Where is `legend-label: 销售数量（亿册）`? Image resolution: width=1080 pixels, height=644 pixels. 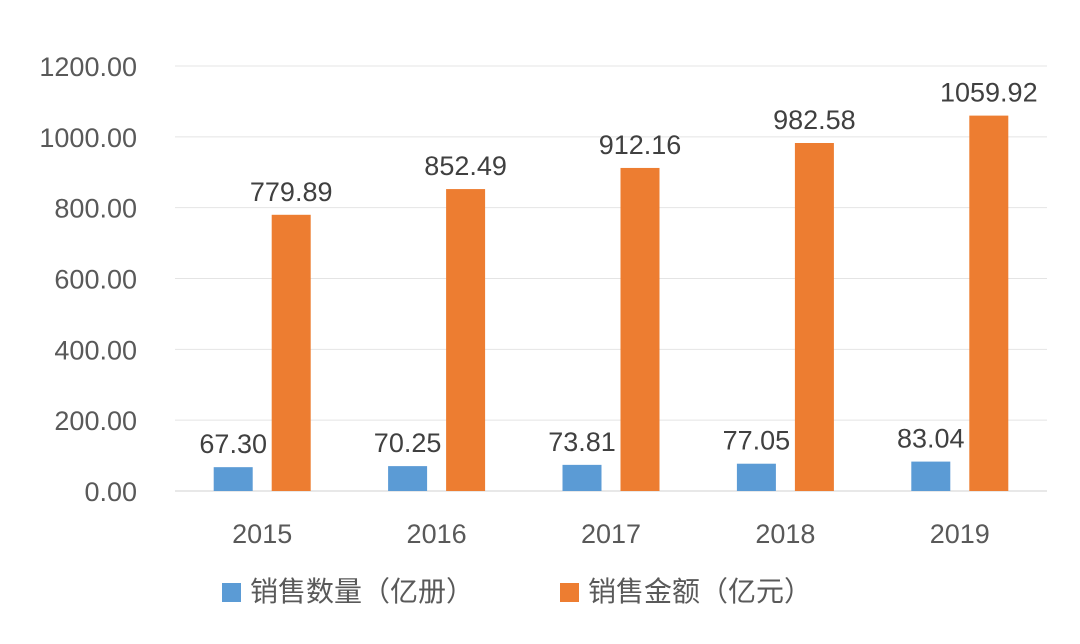 legend-label: 销售数量（亿册） is located at coordinates (362, 591).